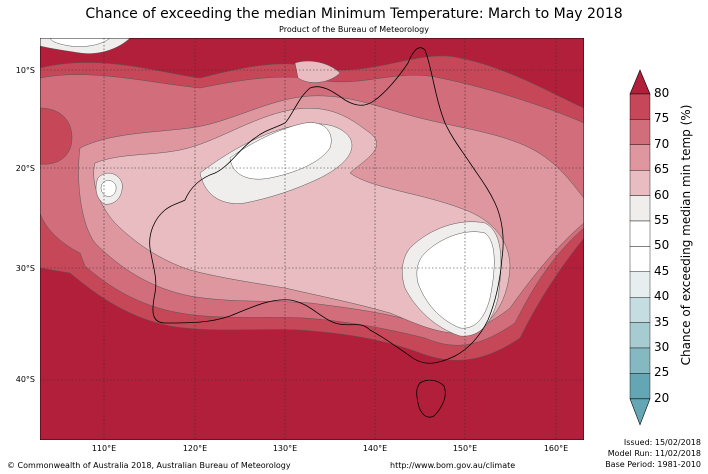  I want to click on colorbar-extend-high, so click(640, 82).